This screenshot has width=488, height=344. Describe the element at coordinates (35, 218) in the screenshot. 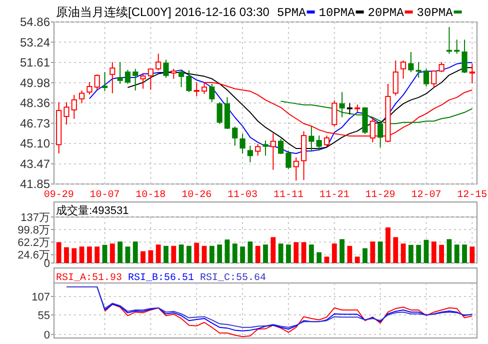

I see `y-tick-label: 137万` at that location.